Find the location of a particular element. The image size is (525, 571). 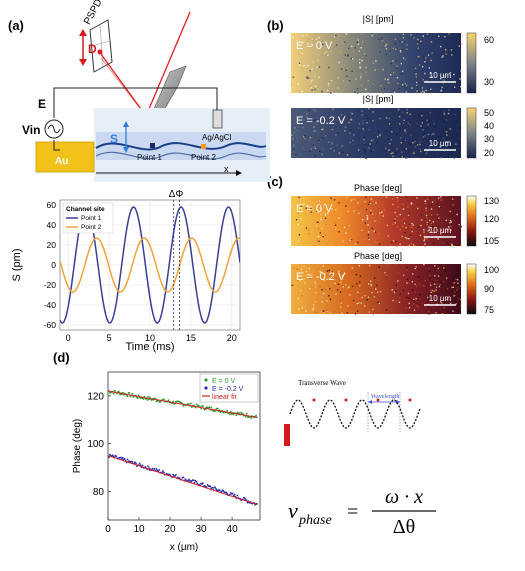

map-c-bottom-e-label: E = -0.2 V is located at coordinates (321, 277).